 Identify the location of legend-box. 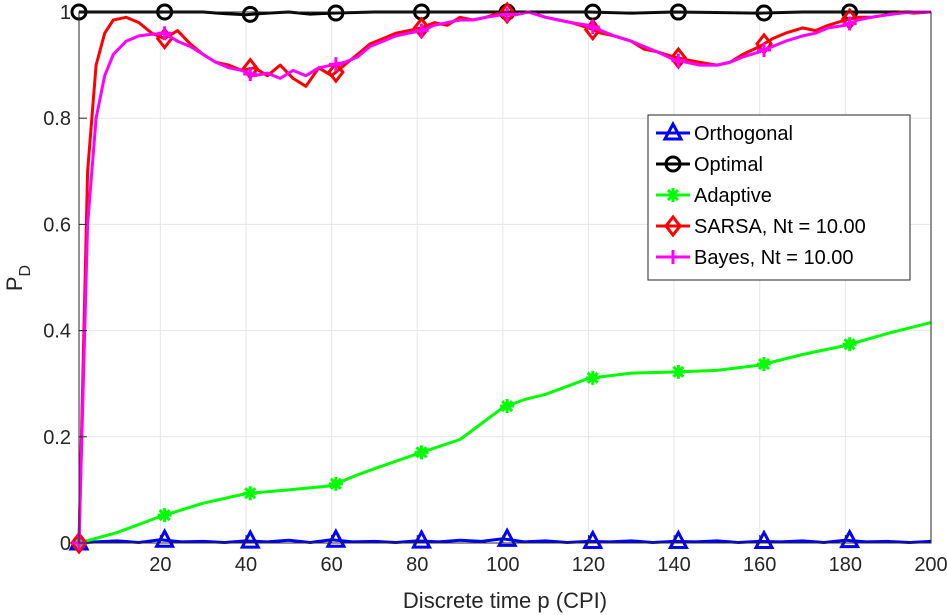
(779, 197).